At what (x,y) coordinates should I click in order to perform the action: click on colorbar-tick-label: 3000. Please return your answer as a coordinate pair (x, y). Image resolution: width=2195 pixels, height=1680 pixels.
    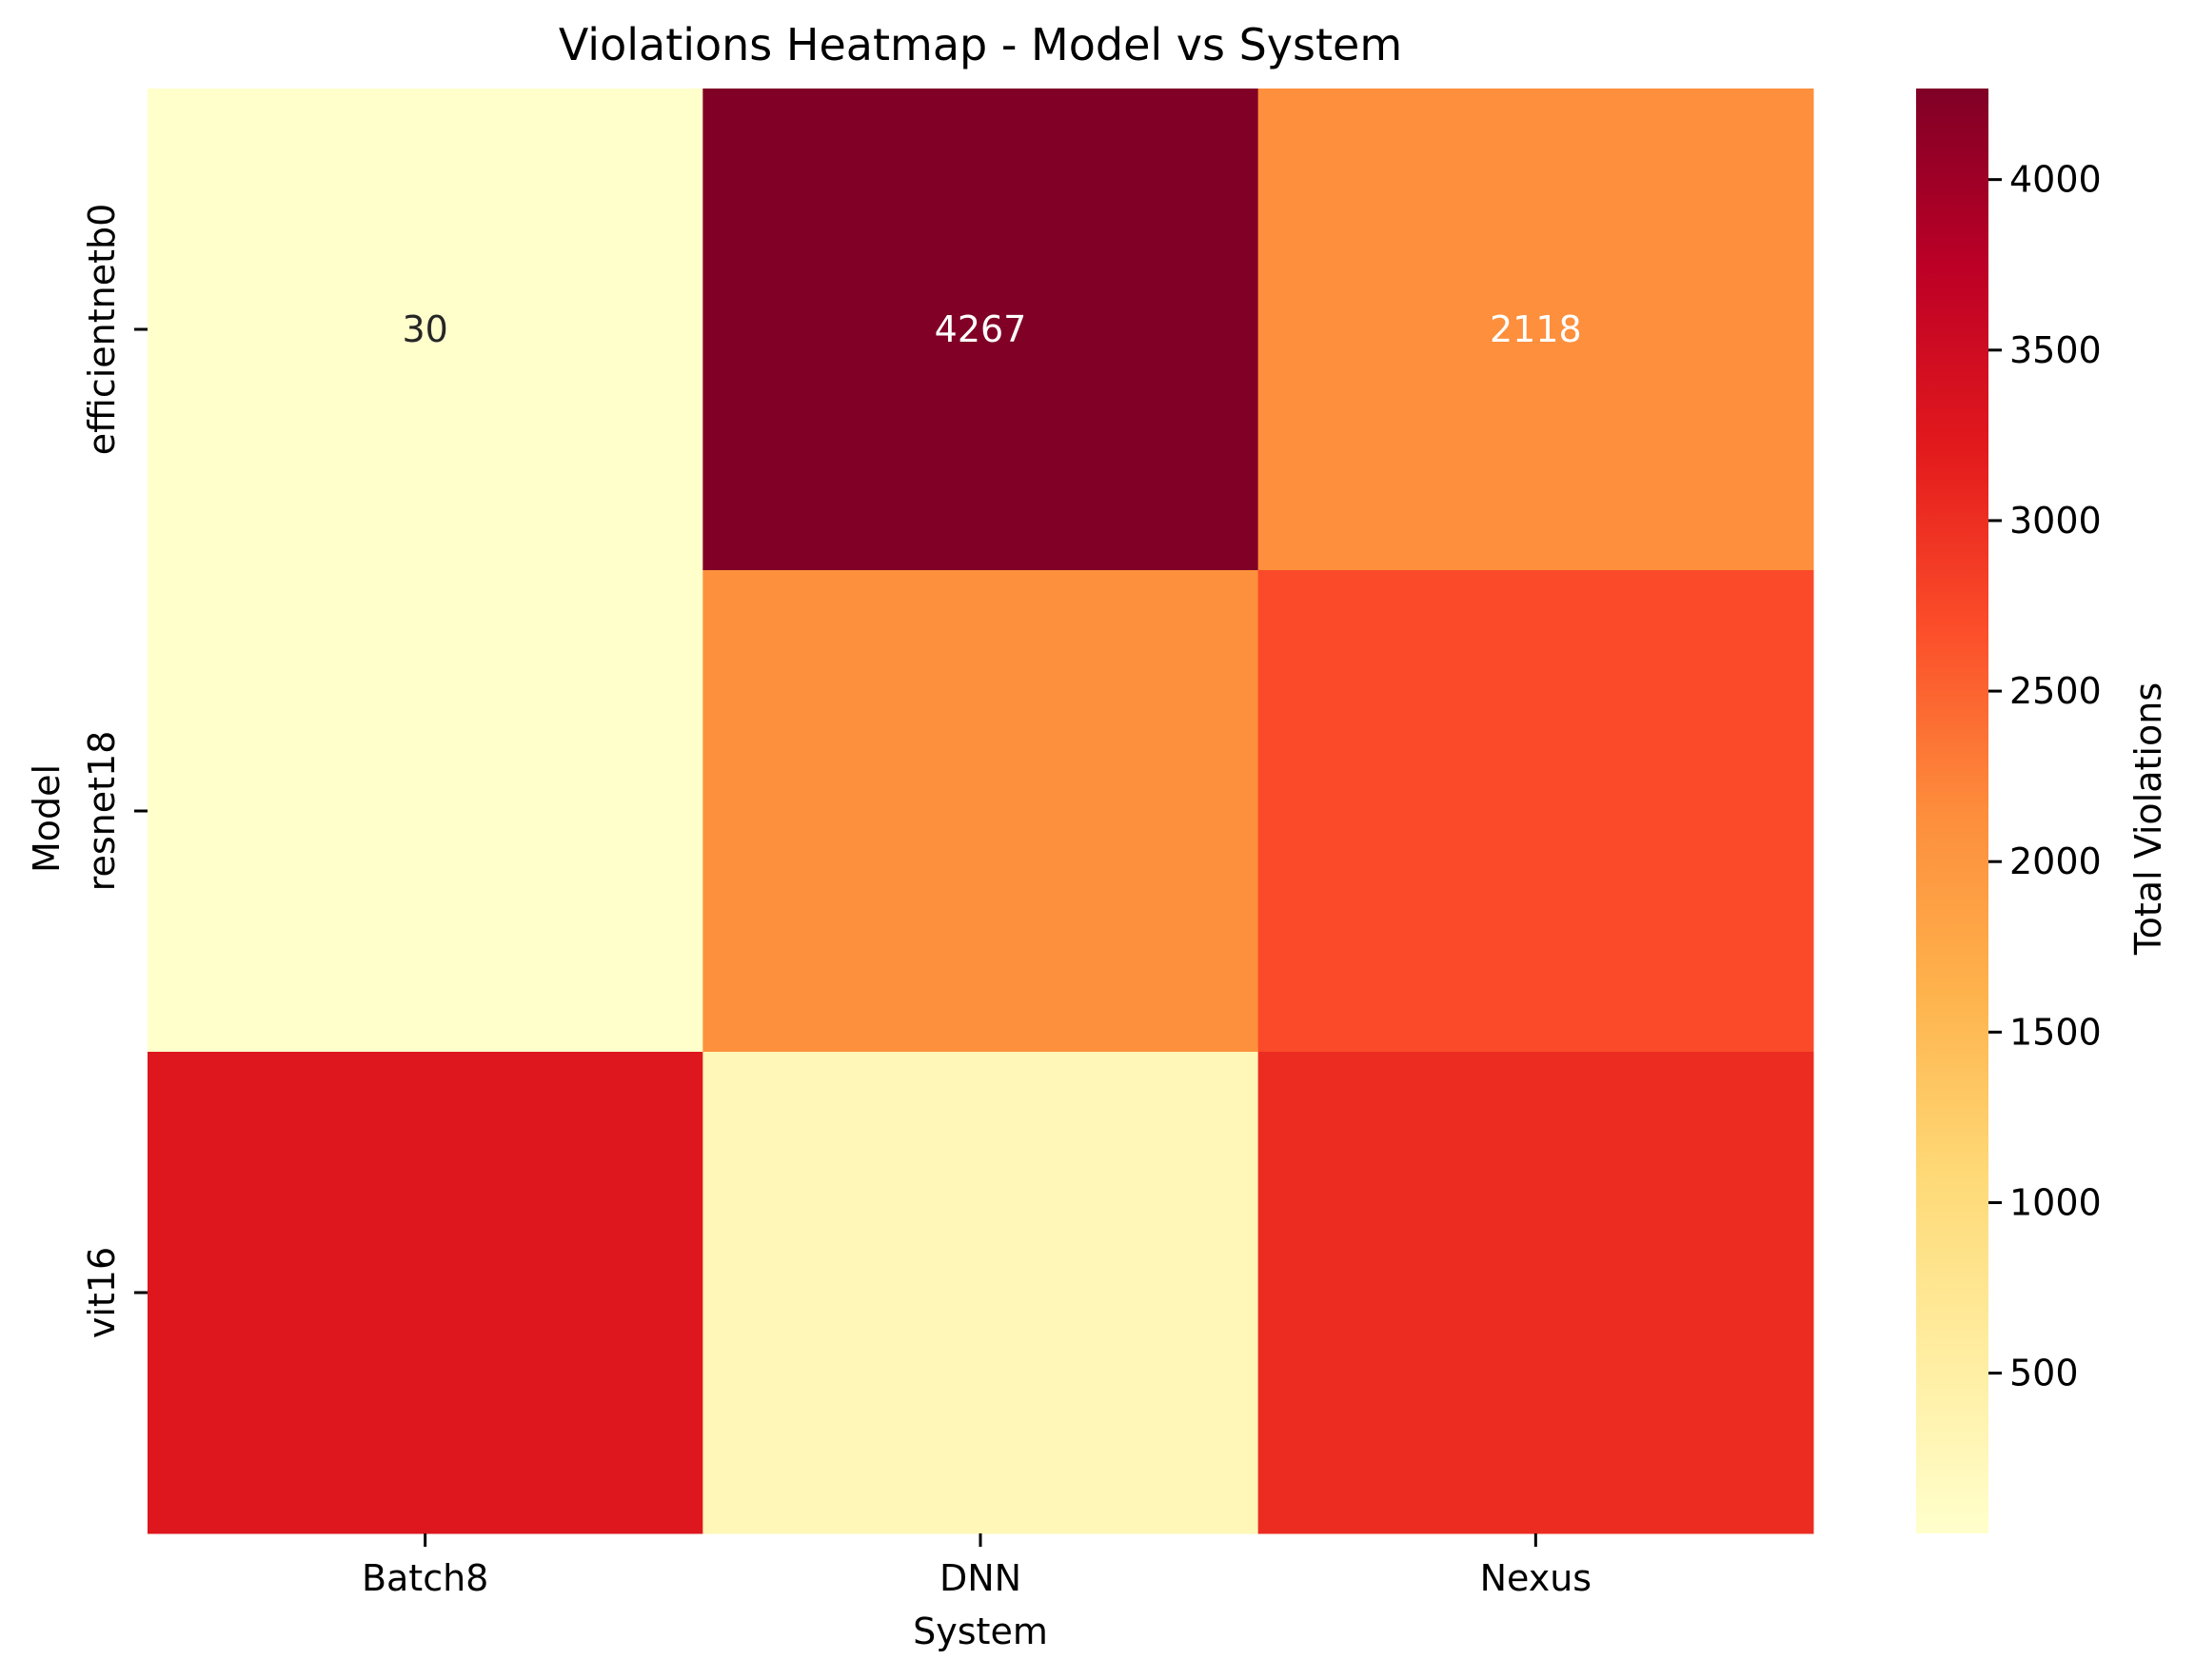
    Looking at the image, I should click on (2055, 521).